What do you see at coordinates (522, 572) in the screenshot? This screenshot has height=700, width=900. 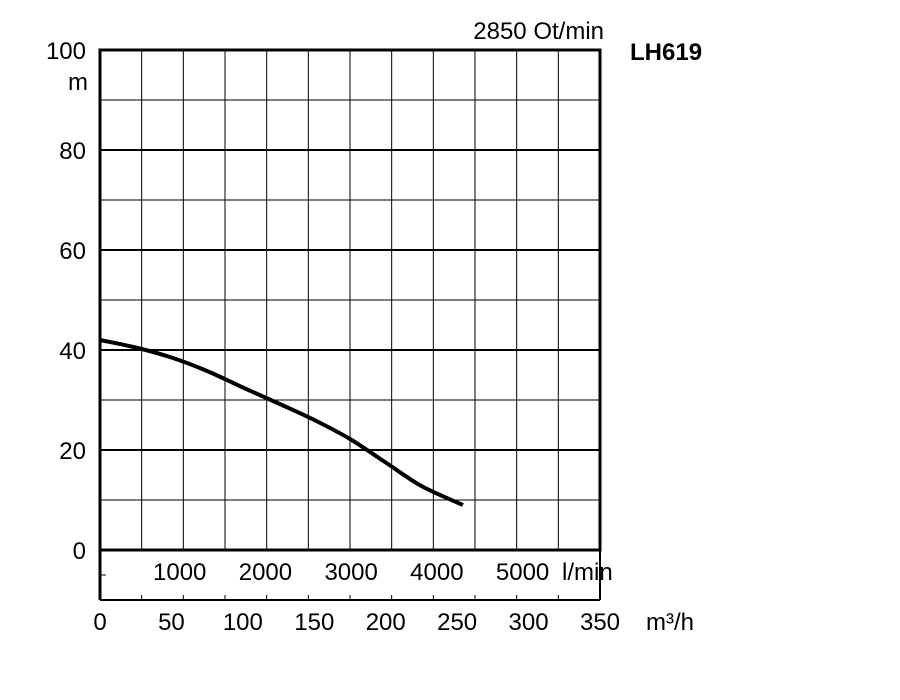 I see `x2-tick-label: 5000` at bounding box center [522, 572].